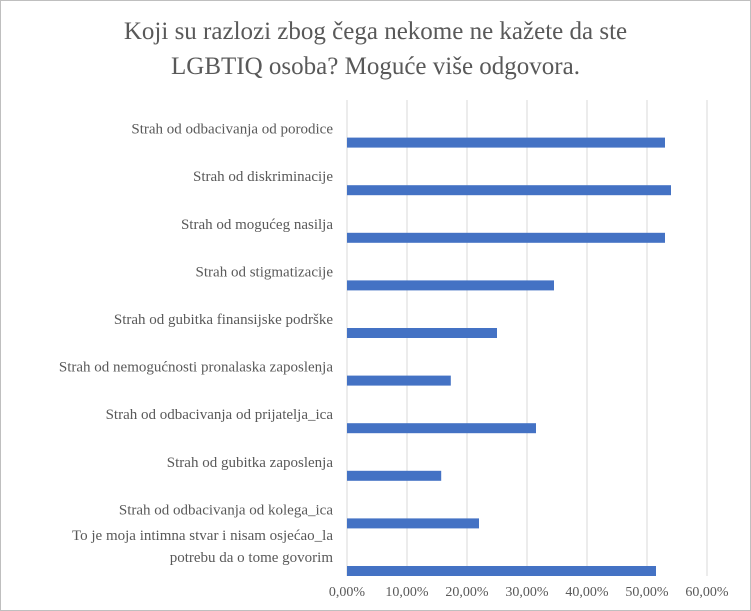 This screenshot has height=611, width=751. Describe the element at coordinates (265, 272) in the screenshot. I see `category-label-3: Strah od stigmatizacije` at that location.